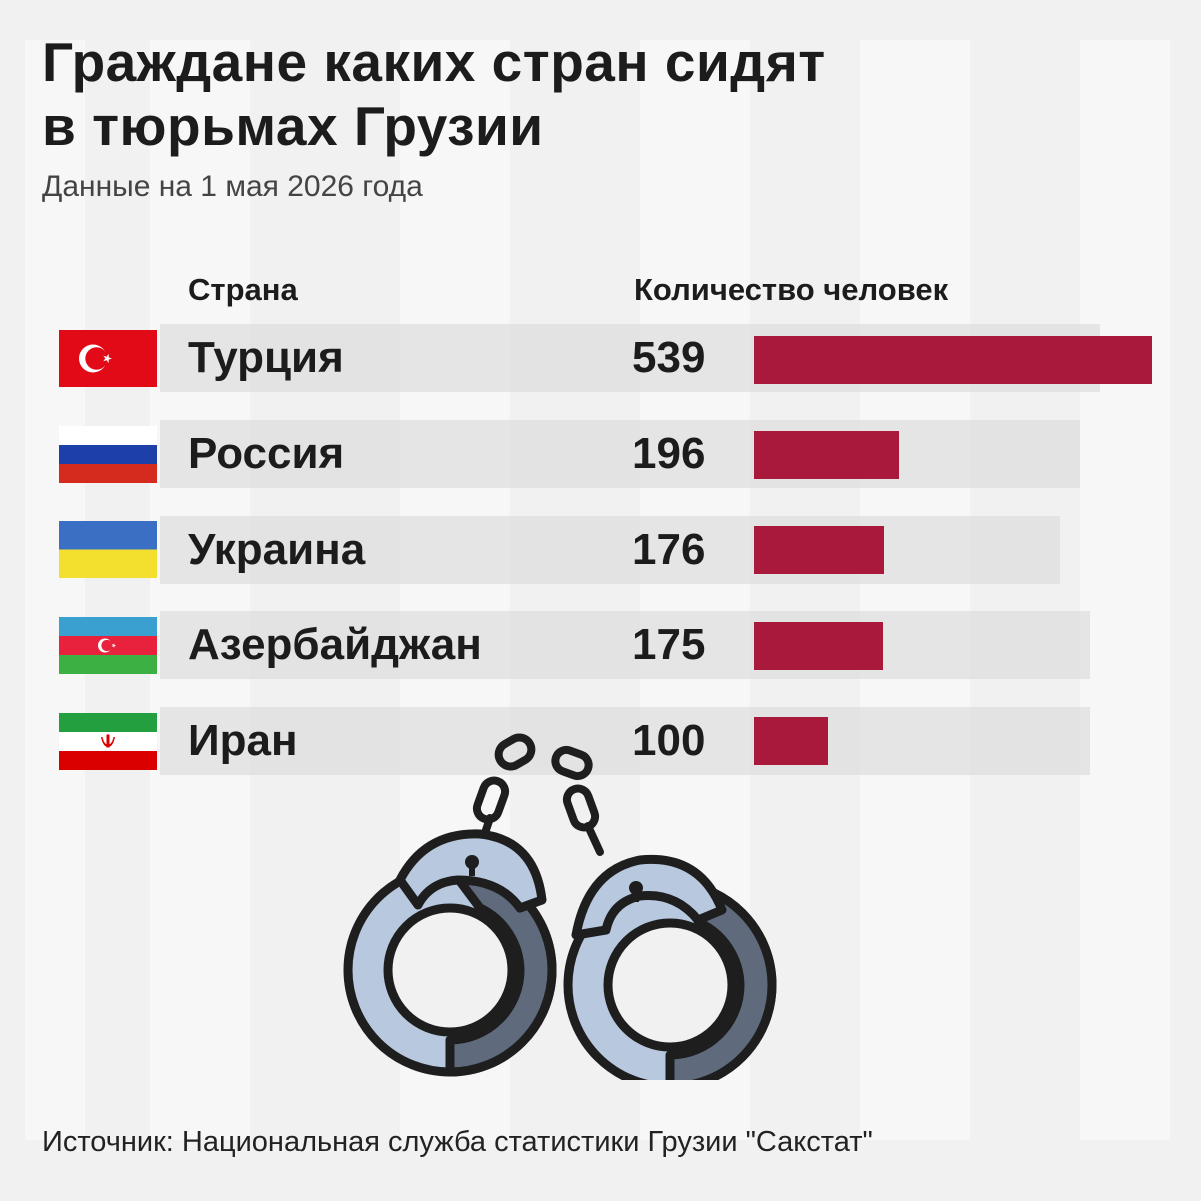 This screenshot has height=1201, width=1201. What do you see at coordinates (791, 289) in the screenshot?
I see `column-header-count: Количество человек` at bounding box center [791, 289].